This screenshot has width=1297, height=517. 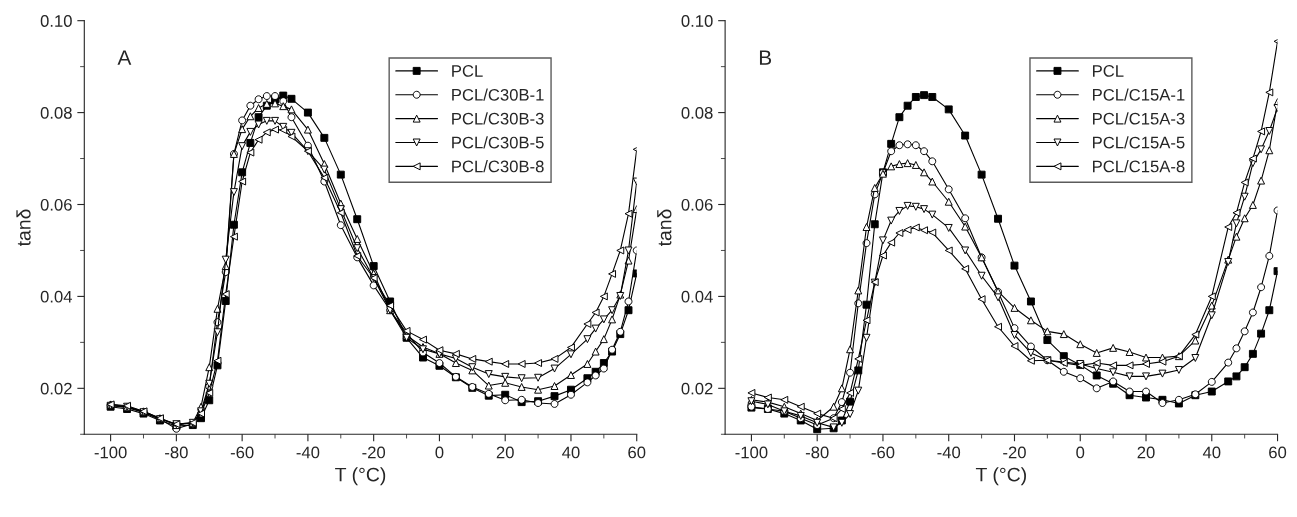 I want to click on legend-label: PCL/C15A-1, so click(x=1139, y=94).